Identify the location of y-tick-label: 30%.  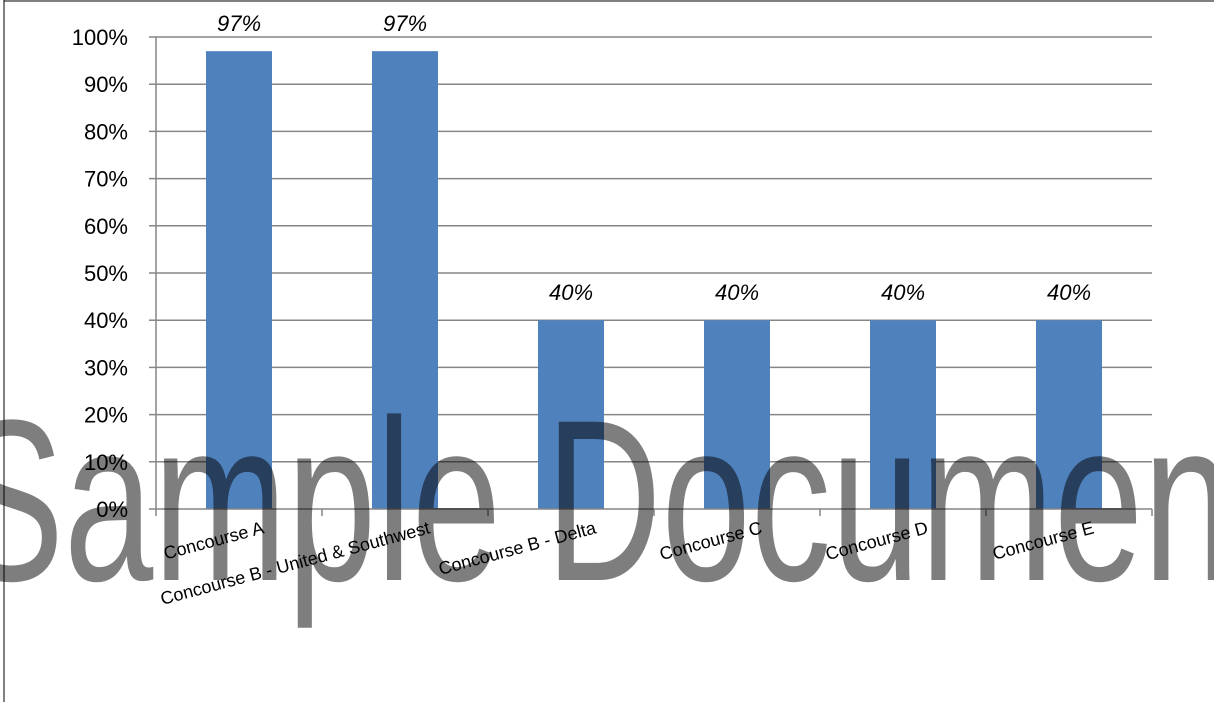
(106, 367).